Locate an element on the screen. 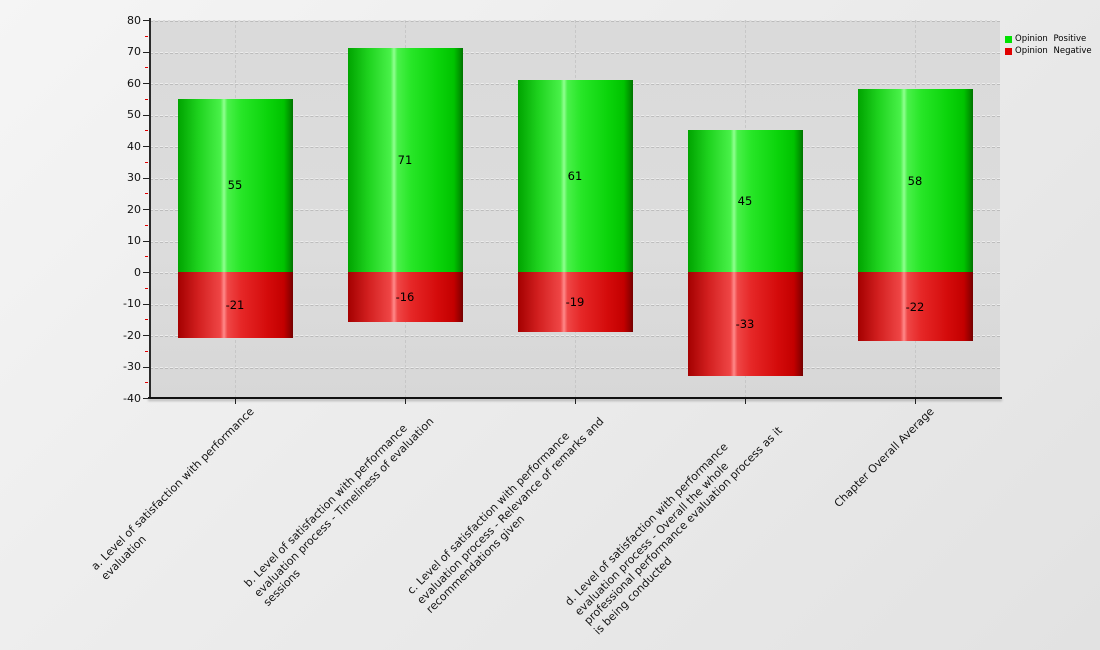  bar-negative-value-label: -16 is located at coordinates (405, 297).